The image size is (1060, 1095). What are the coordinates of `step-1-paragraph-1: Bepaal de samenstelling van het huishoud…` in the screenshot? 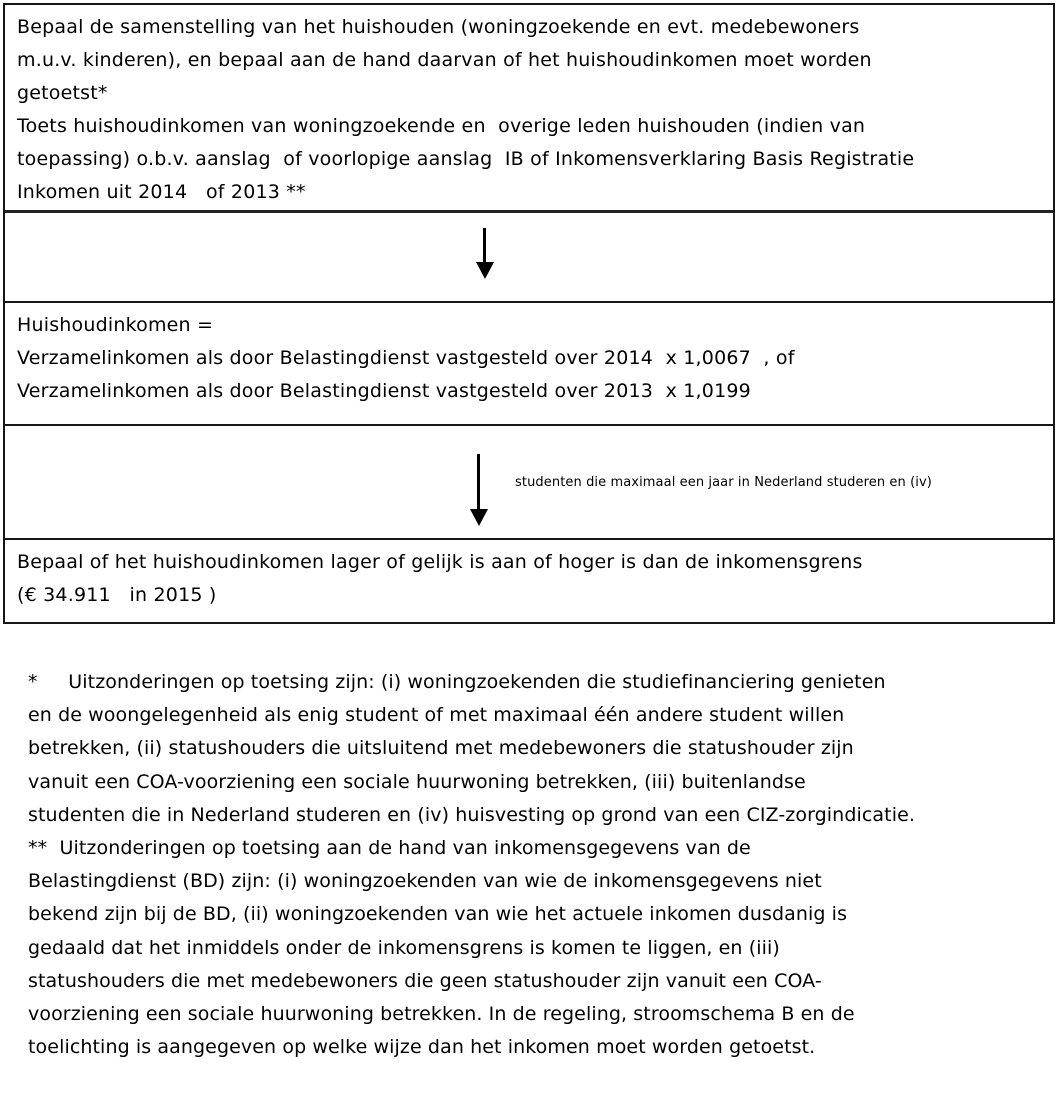 It's located at (444, 60).